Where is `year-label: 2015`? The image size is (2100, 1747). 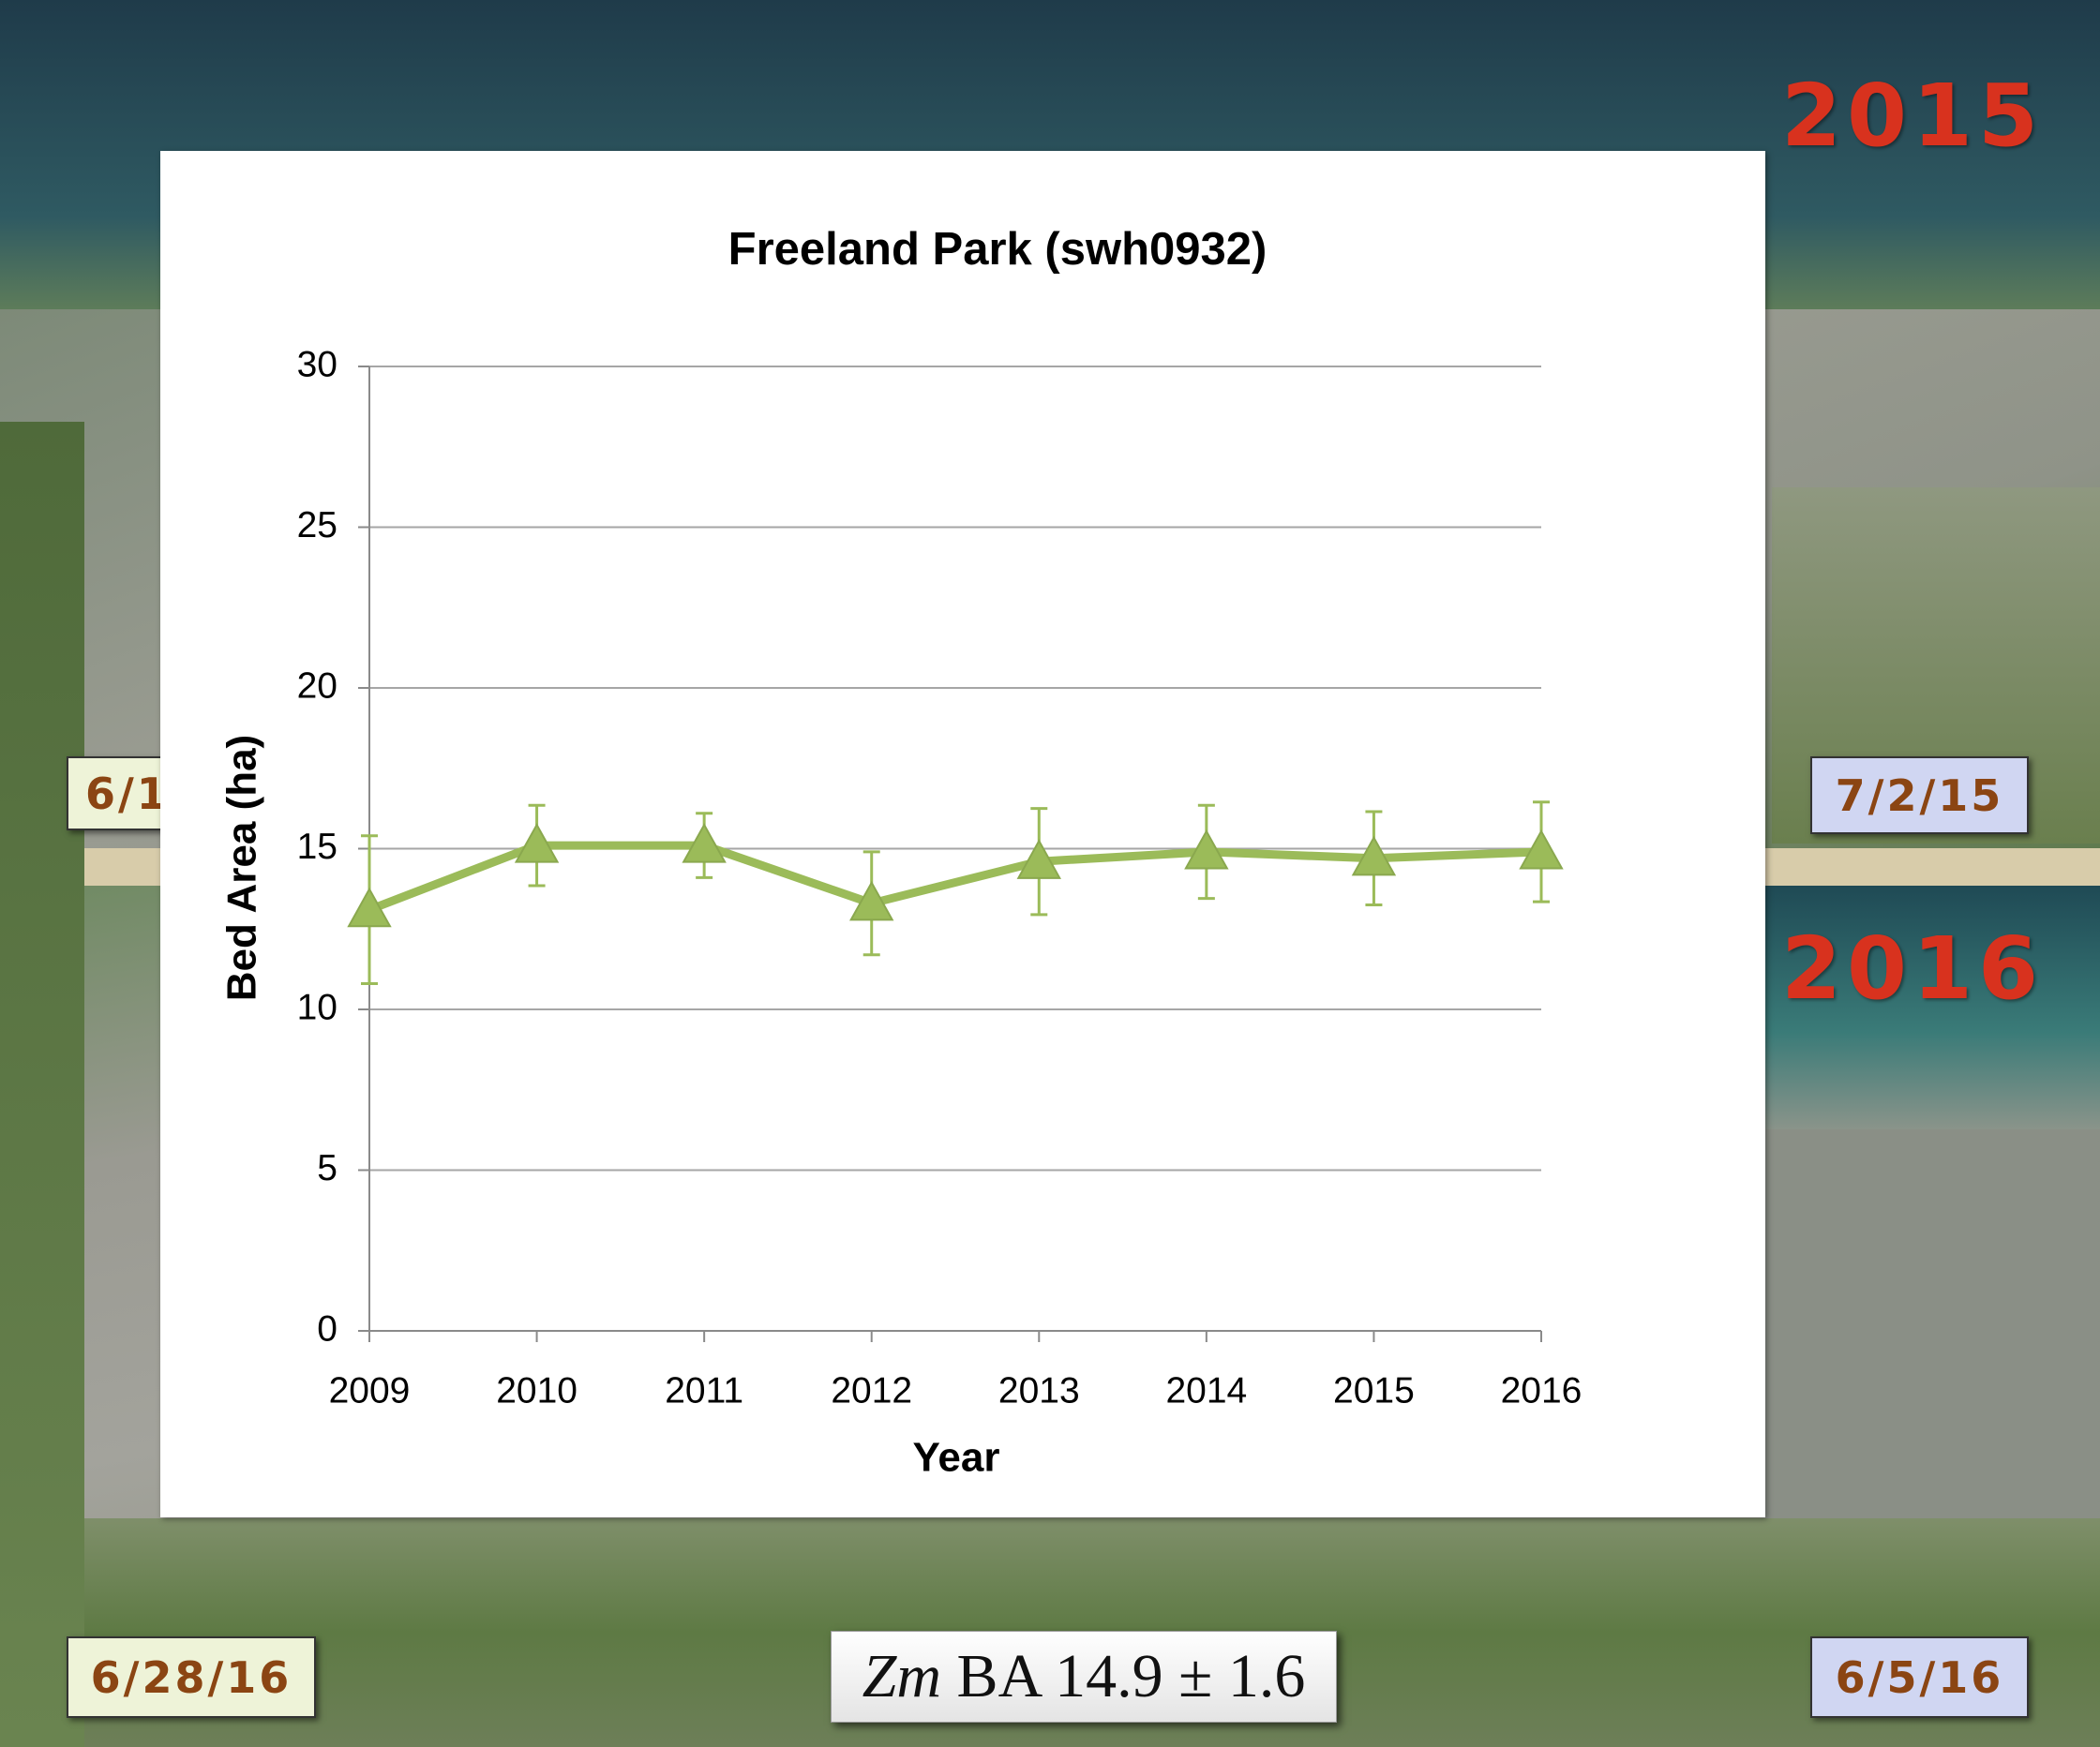
year-label: 2015 is located at coordinates (1913, 116).